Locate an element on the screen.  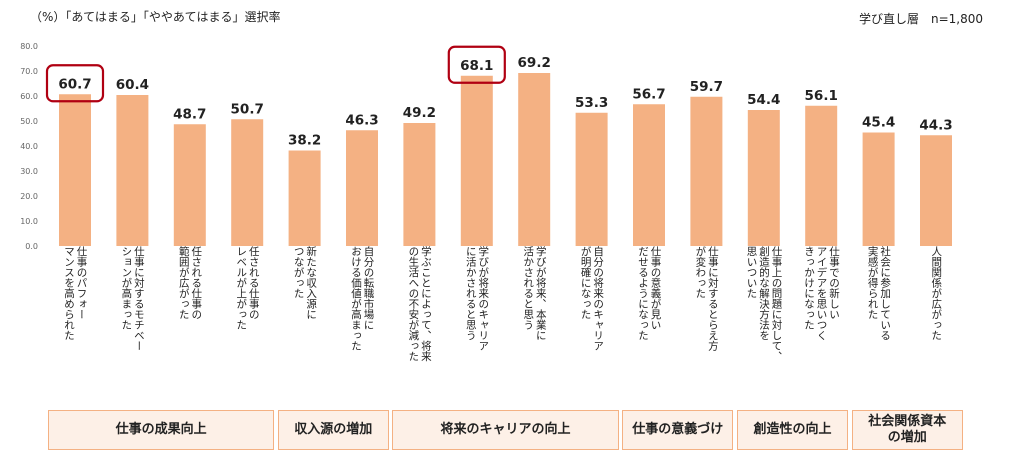
category-label: 仕事上の問題に対して、 創造的な解決方法を 思いついた is located at coordinates (764, 323).